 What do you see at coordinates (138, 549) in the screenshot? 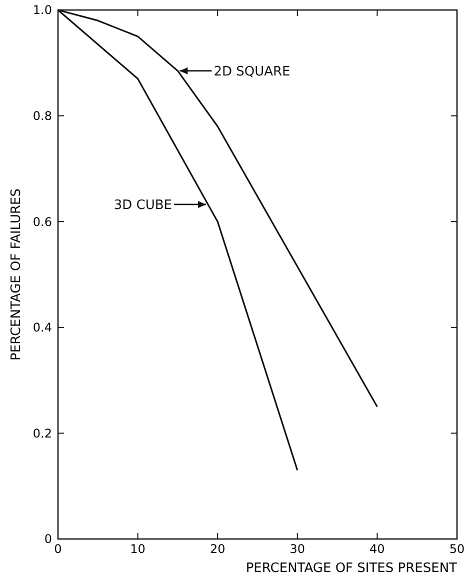
I see `x-tick-label: 10` at bounding box center [138, 549].